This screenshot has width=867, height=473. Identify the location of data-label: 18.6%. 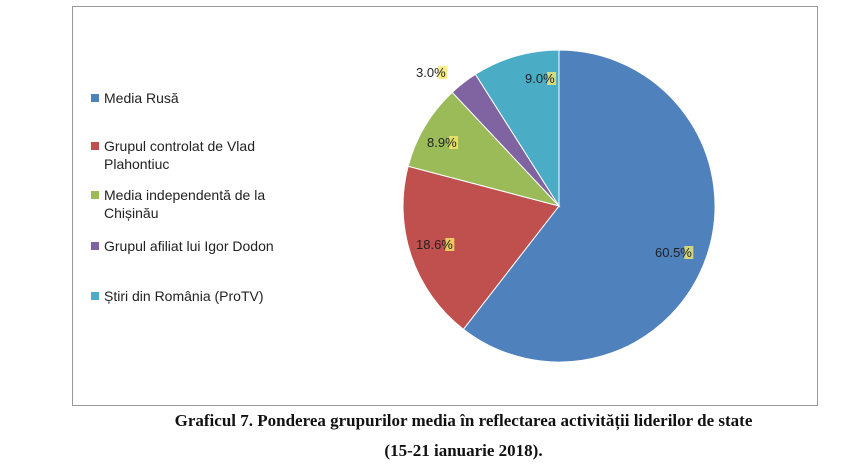
(434, 244).